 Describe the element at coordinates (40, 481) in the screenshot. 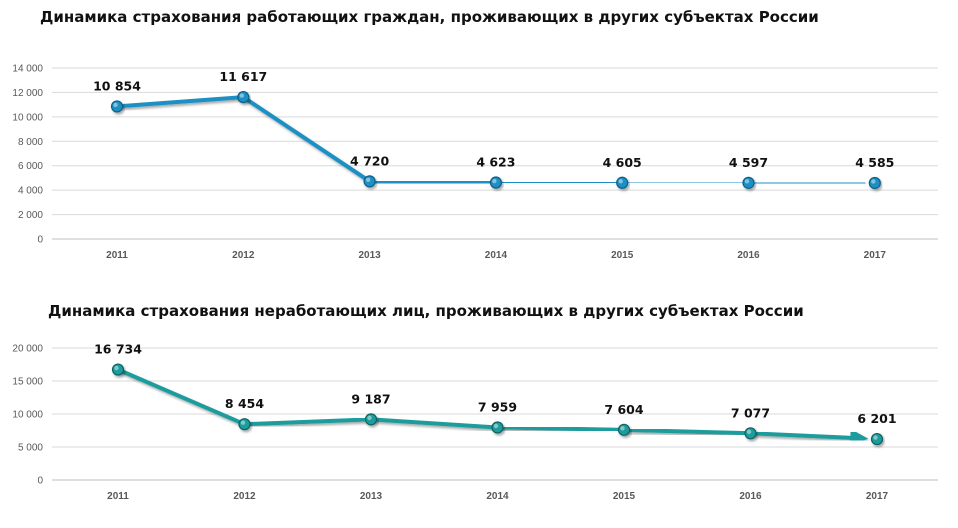

I see `chart-2-y-tick-label: 0` at that location.